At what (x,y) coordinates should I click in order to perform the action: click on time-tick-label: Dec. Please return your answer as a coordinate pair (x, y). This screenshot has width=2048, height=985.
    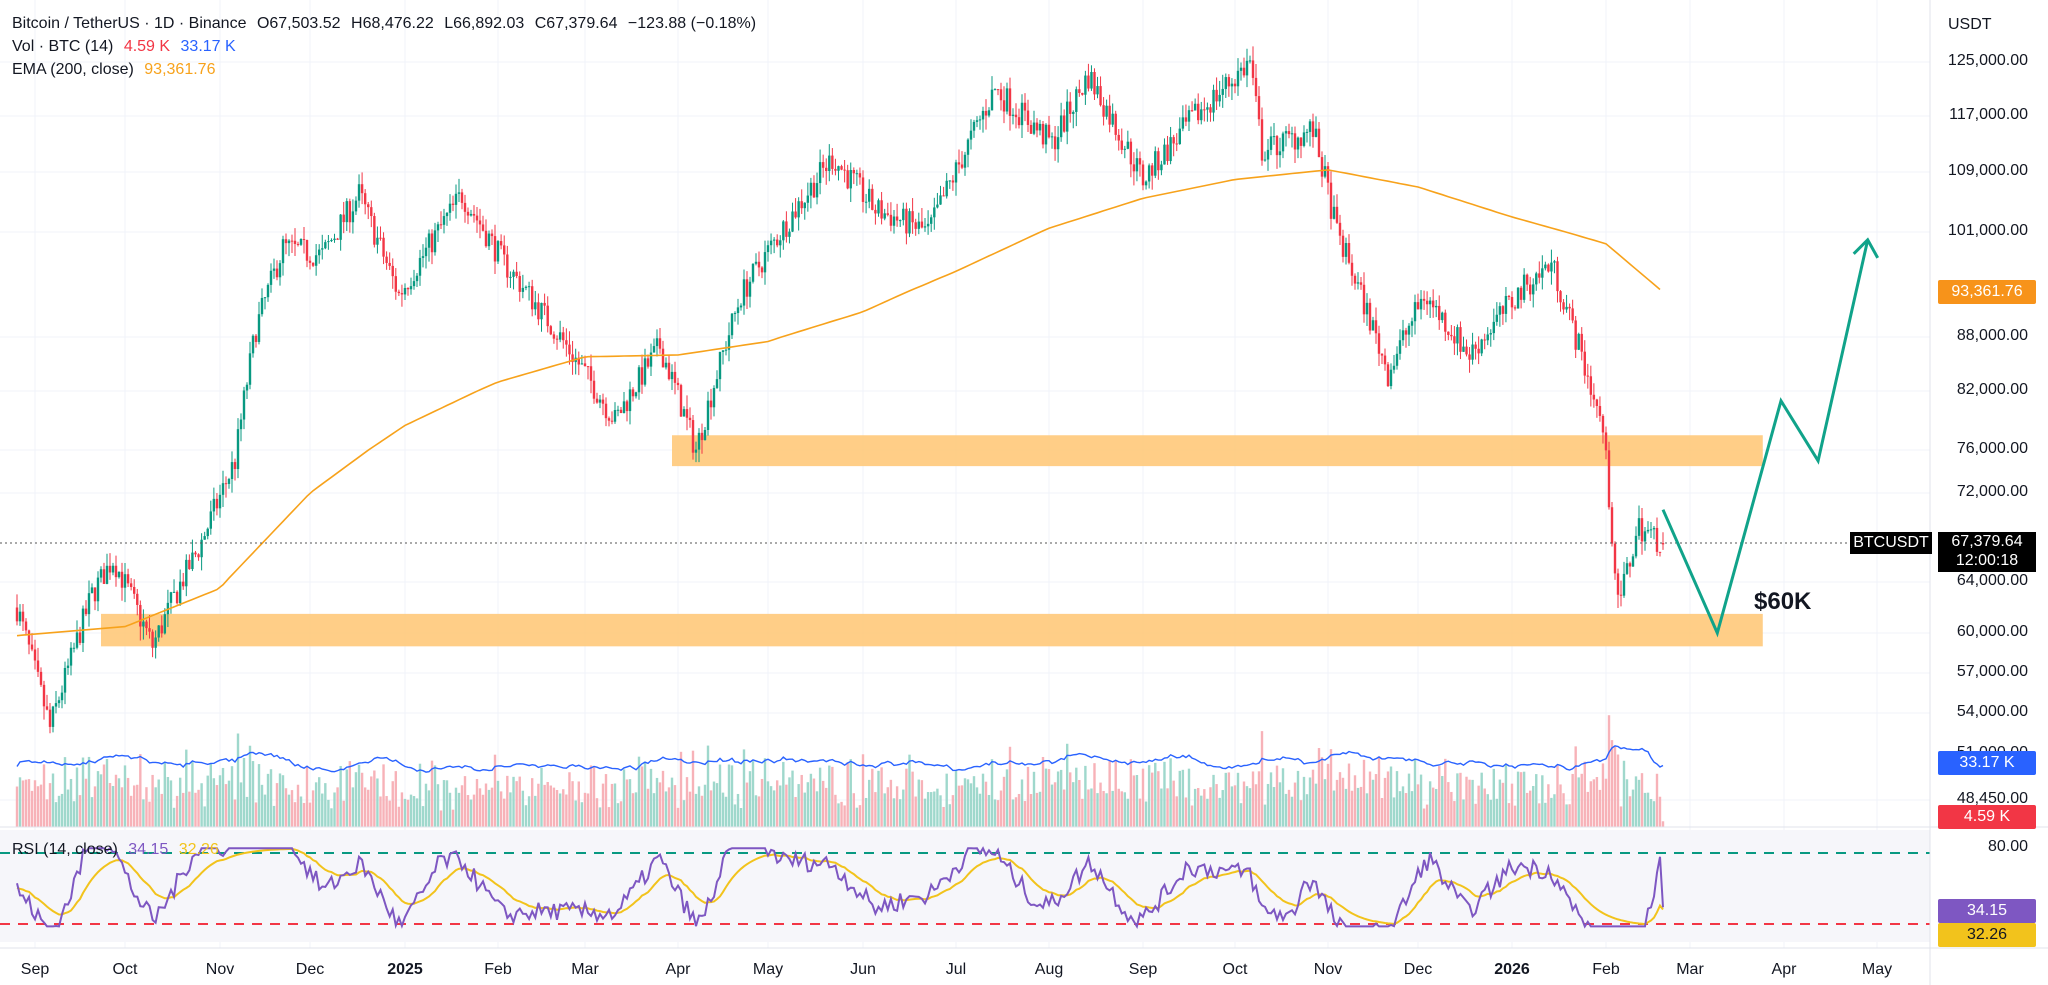
    Looking at the image, I should click on (310, 969).